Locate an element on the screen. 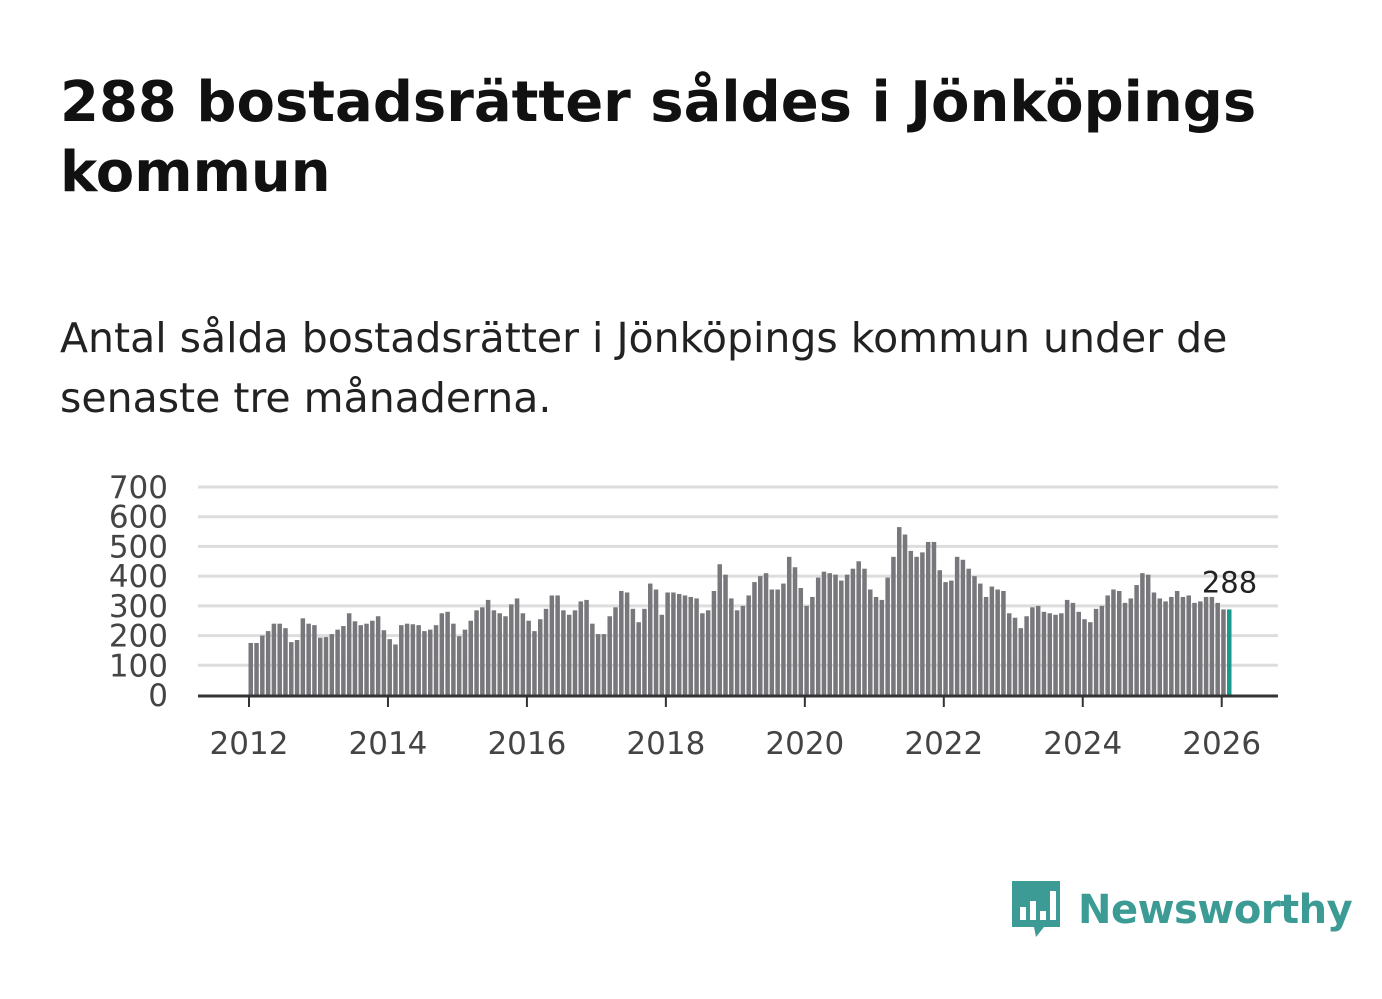 This screenshot has height=999, width=1382. x-tick-label: 2012 is located at coordinates (249, 744).